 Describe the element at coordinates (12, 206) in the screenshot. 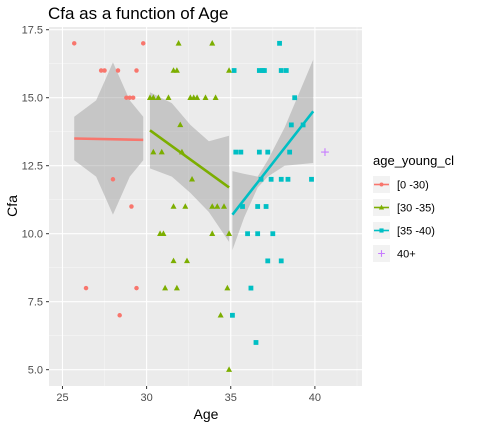

I see `y-axis-title: Cfa` at that location.